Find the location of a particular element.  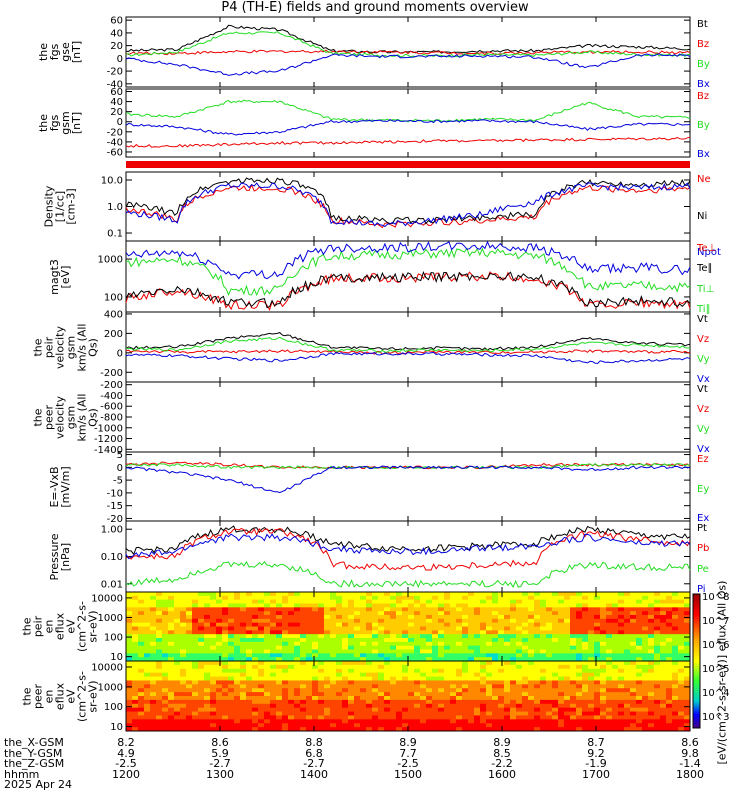

legend-Pb: Pb is located at coordinates (703, 549).